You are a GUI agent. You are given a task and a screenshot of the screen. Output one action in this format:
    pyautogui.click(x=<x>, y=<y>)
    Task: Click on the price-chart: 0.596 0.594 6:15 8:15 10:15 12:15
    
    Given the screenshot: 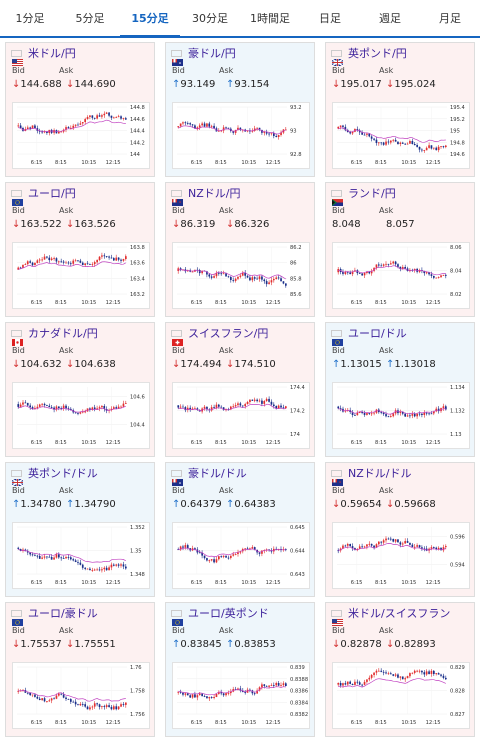 What is the action you would take?
    pyautogui.click(x=401, y=555)
    